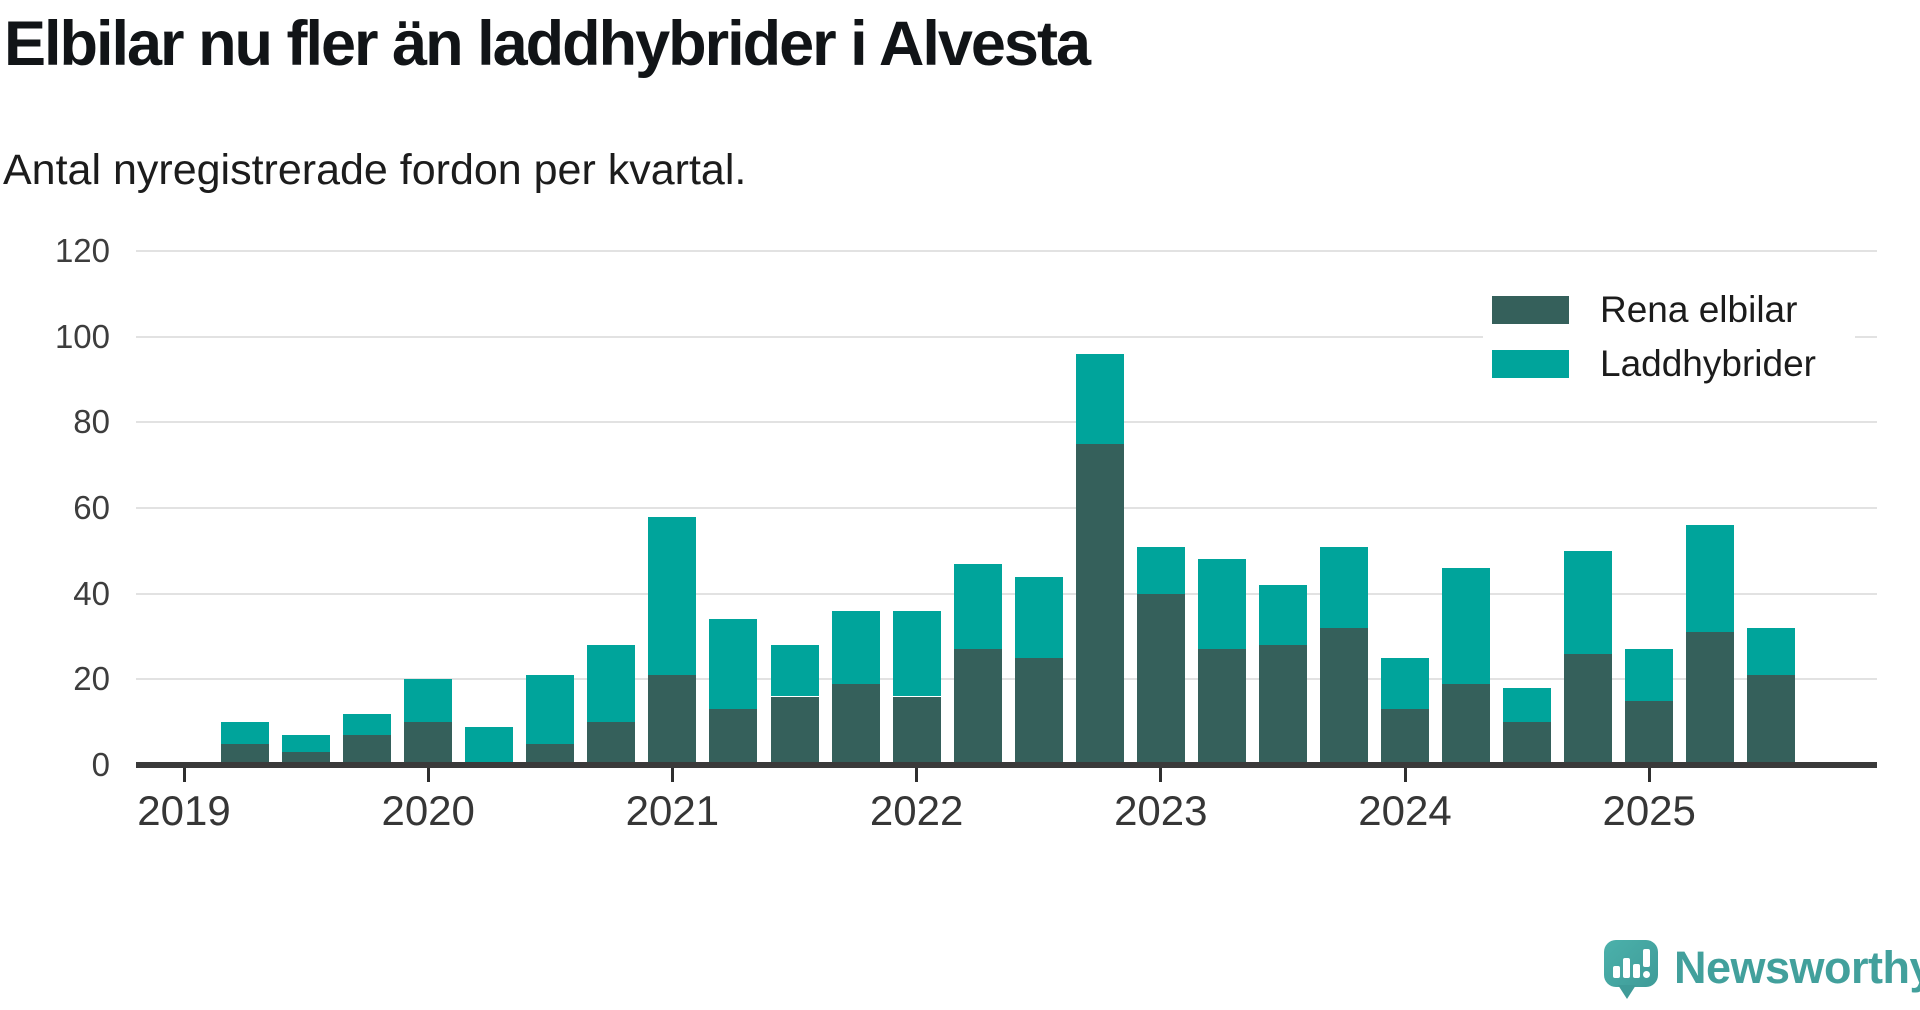 This screenshot has height=1010, width=1920. Describe the element at coordinates (611, 743) in the screenshot. I see `bar-rena-elbilar-2020-Q4` at that location.